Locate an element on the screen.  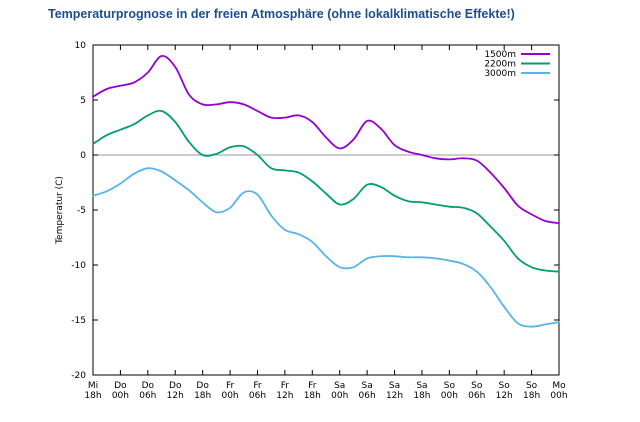
y-tick-label: -15 is located at coordinates (78, 321).